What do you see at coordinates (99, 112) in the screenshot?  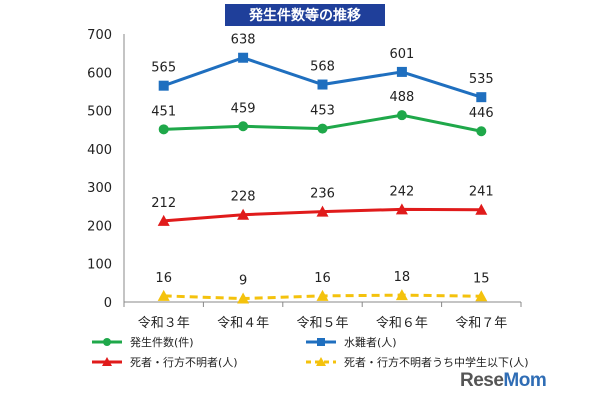 I see `y-tick-label: 500` at bounding box center [99, 112].